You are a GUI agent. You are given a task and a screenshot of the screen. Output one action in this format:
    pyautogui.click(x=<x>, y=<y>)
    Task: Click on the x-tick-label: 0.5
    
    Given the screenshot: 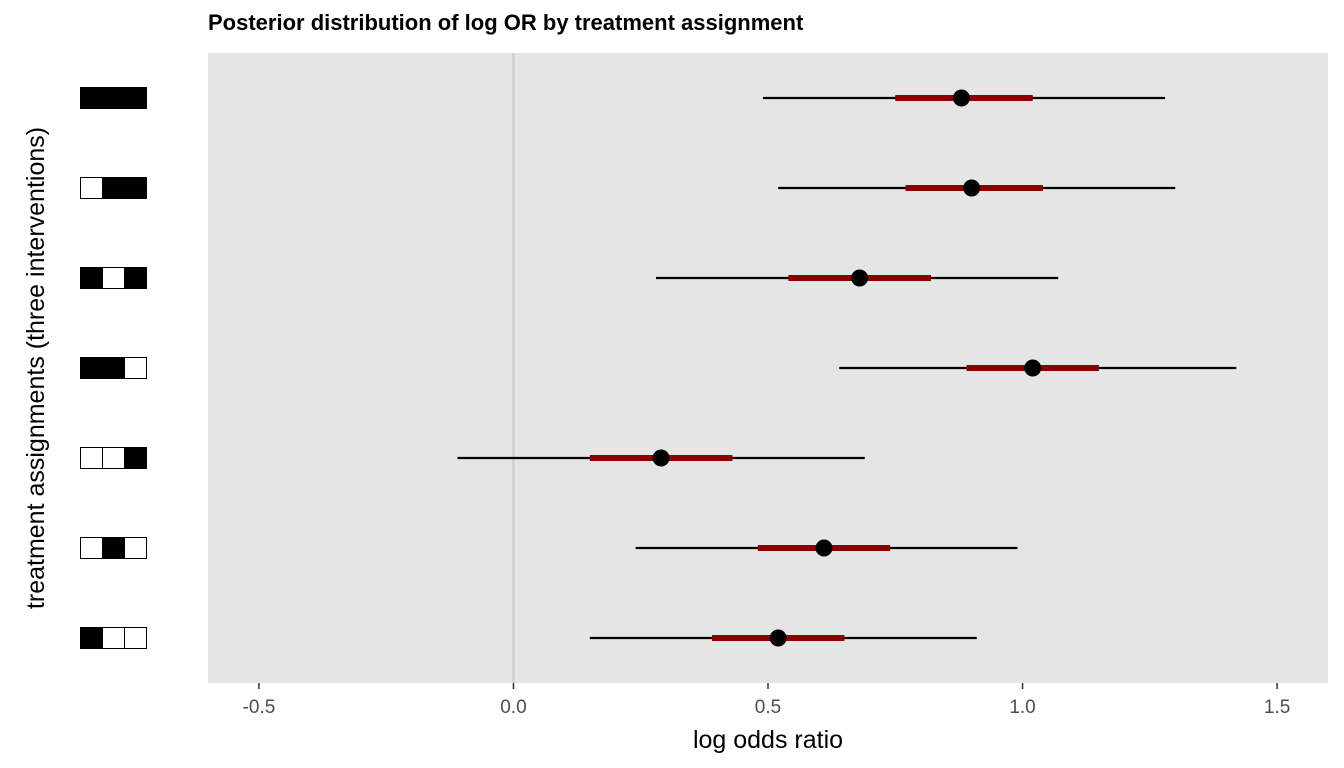 What is the action you would take?
    pyautogui.click(x=768, y=707)
    